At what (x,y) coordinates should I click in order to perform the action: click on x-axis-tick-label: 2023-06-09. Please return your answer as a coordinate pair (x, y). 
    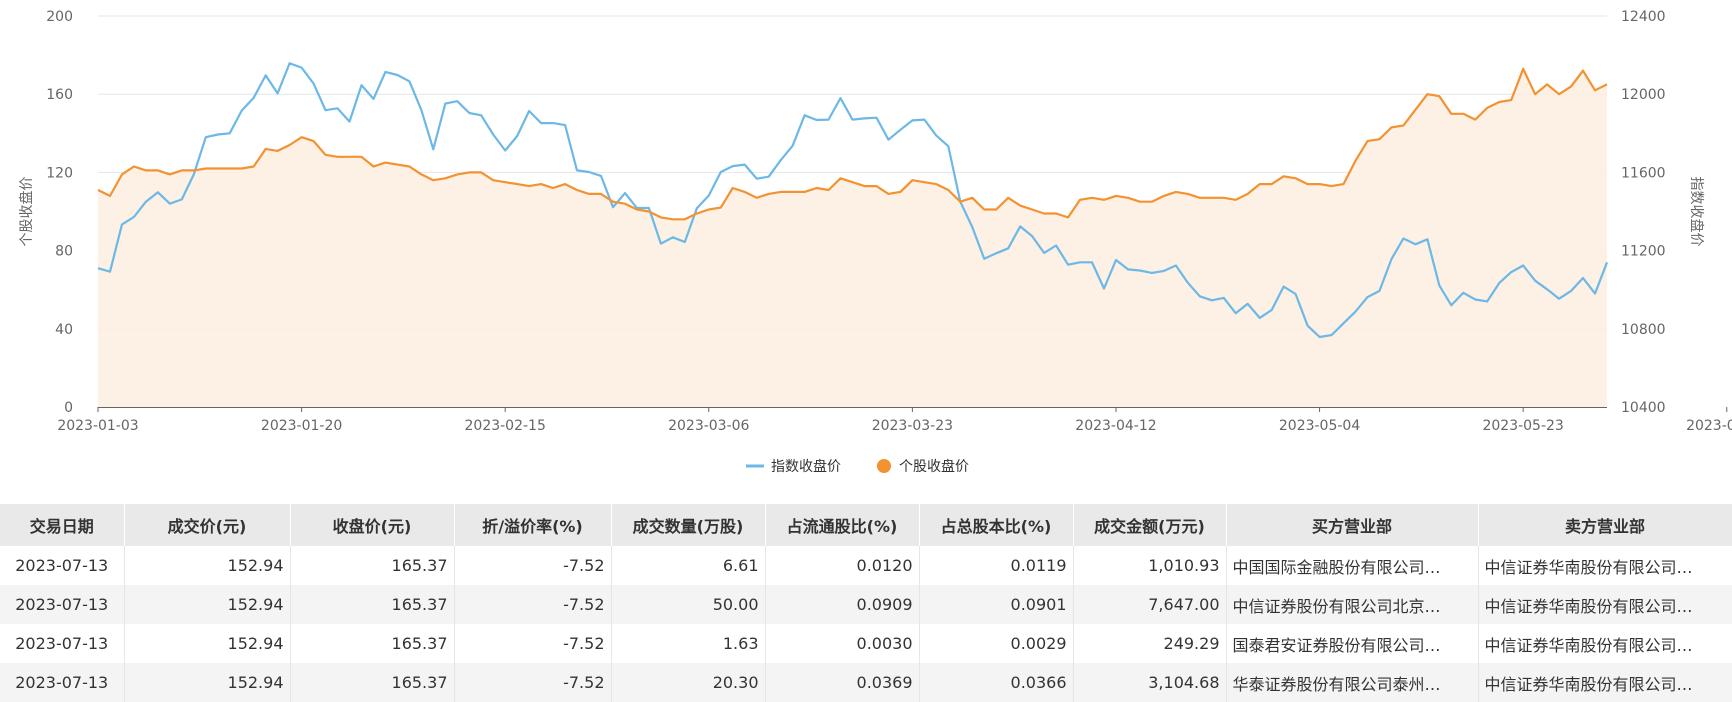
    Looking at the image, I should click on (1709, 426).